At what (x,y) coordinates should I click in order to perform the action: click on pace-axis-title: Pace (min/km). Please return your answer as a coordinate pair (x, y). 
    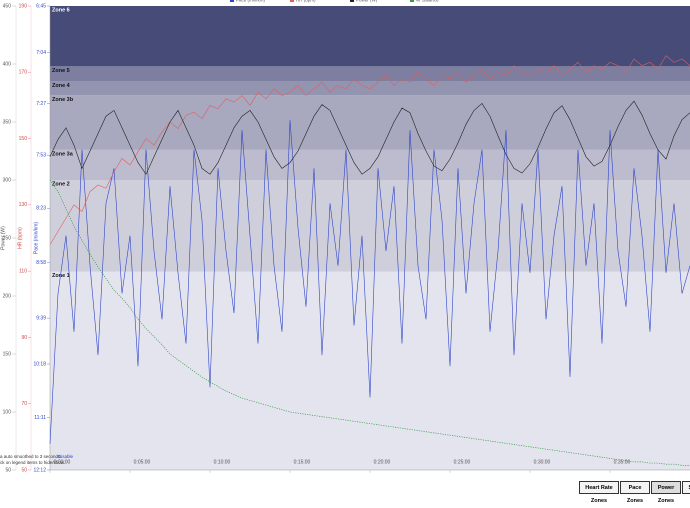
    Looking at the image, I should click on (36, 238).